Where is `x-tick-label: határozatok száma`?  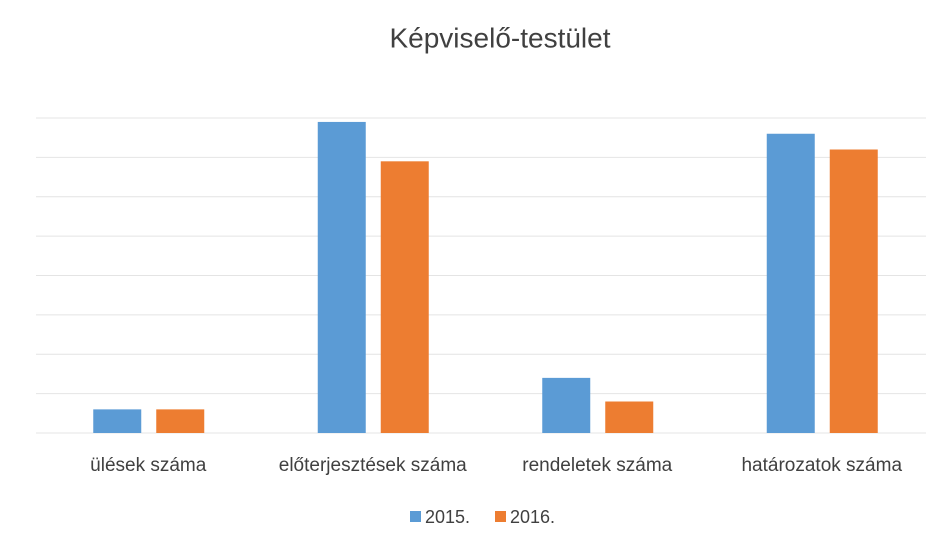
x-tick-label: határozatok száma is located at coordinates (821, 465).